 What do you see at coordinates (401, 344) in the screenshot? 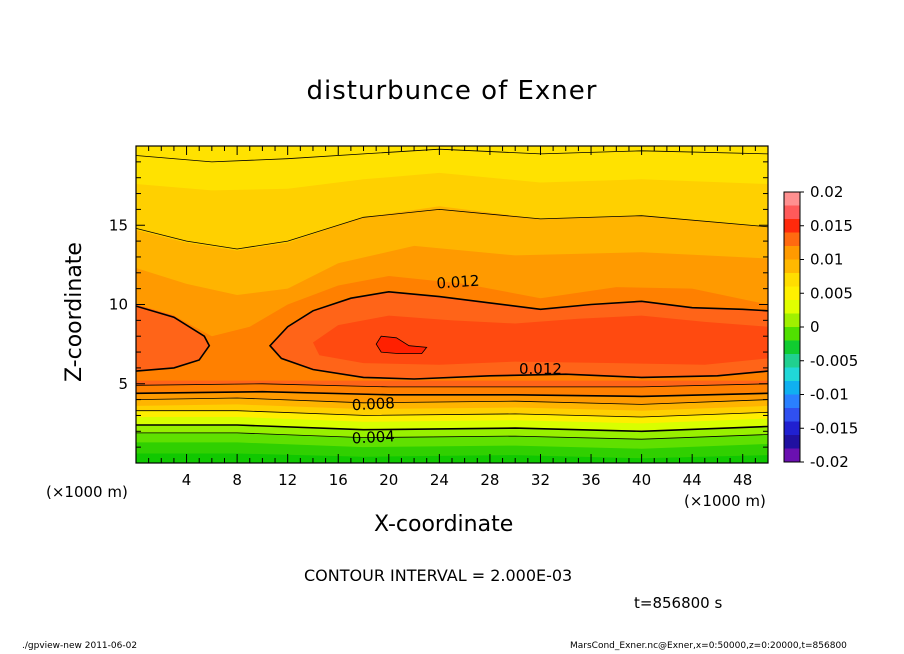
I see `contour-peak` at bounding box center [401, 344].